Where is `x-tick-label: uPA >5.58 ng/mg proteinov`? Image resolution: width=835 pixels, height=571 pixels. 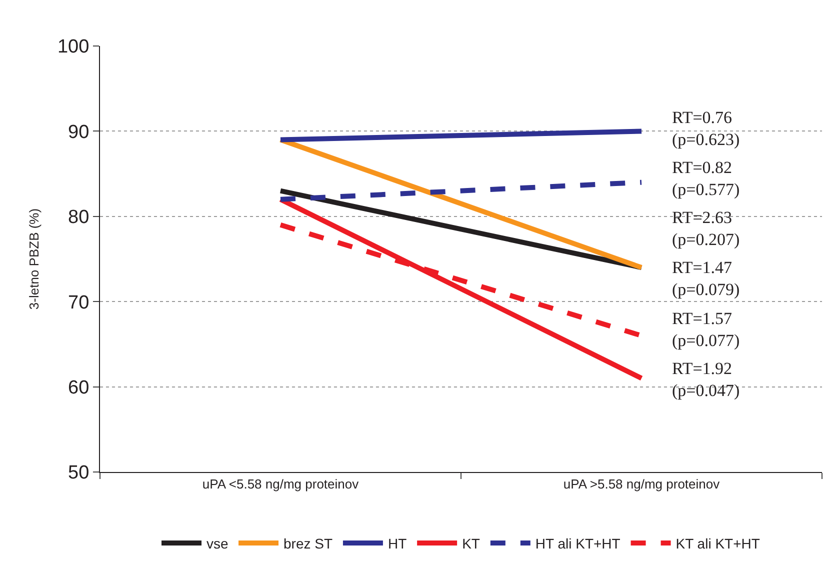
x-tick-label: uPA >5.58 ng/mg proteinov is located at coordinates (641, 484).